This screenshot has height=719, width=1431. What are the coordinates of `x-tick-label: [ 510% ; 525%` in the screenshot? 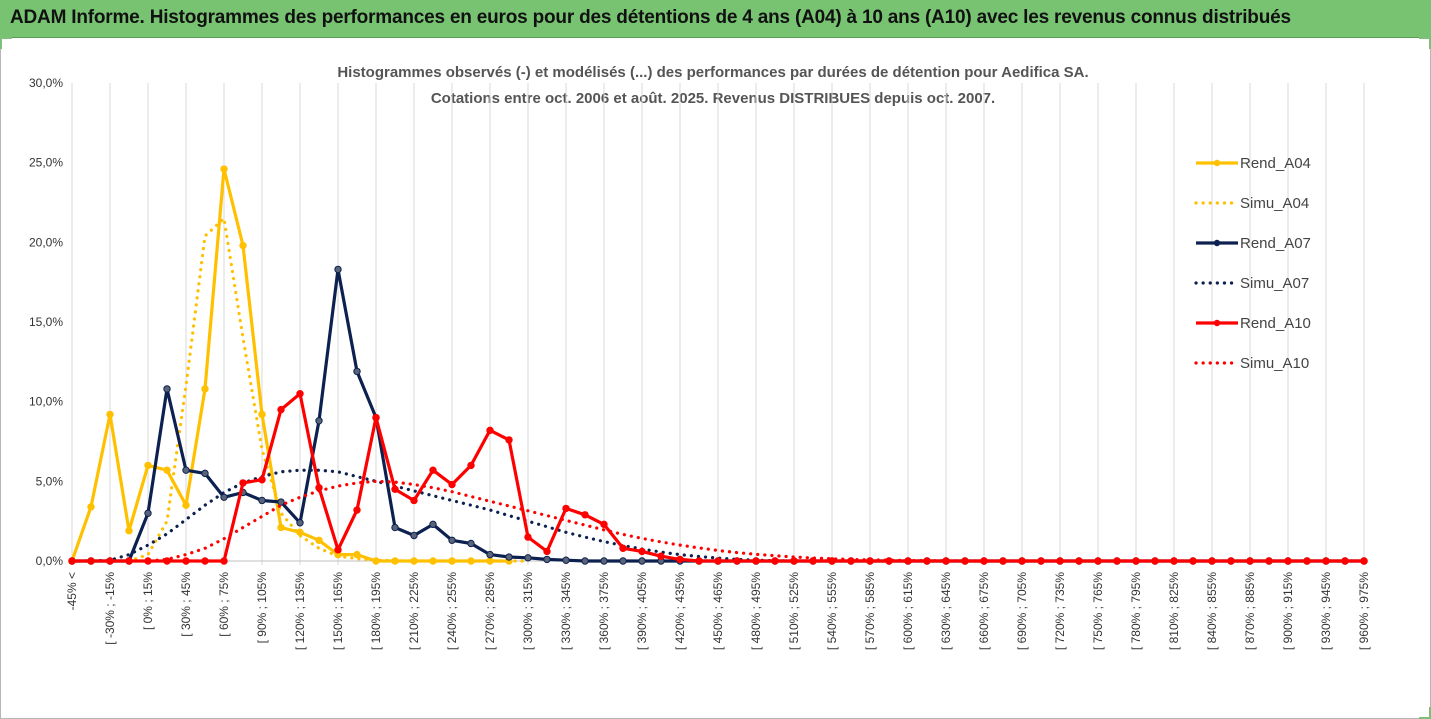 It's located at (794, 611).